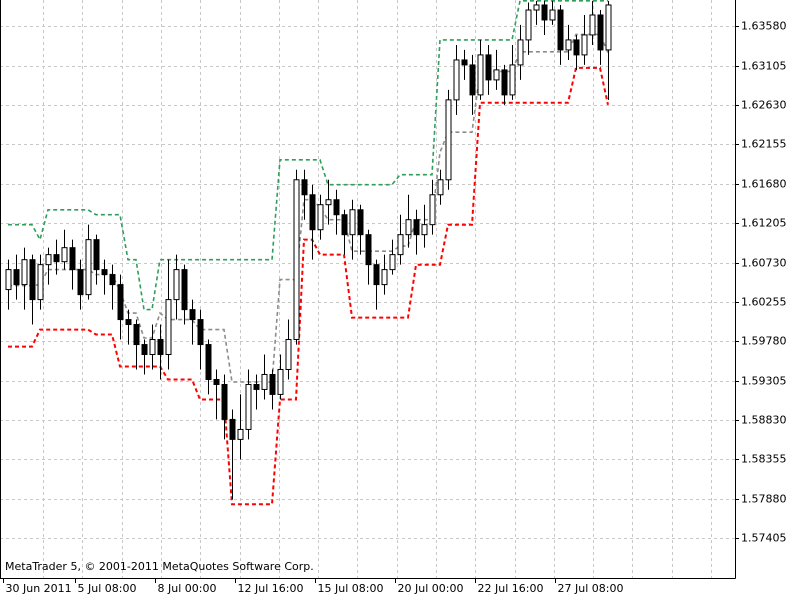 This screenshot has width=800, height=600. Describe the element at coordinates (187, 588) in the screenshot. I see `x-tick-label: 8 Jul 00:00` at that location.